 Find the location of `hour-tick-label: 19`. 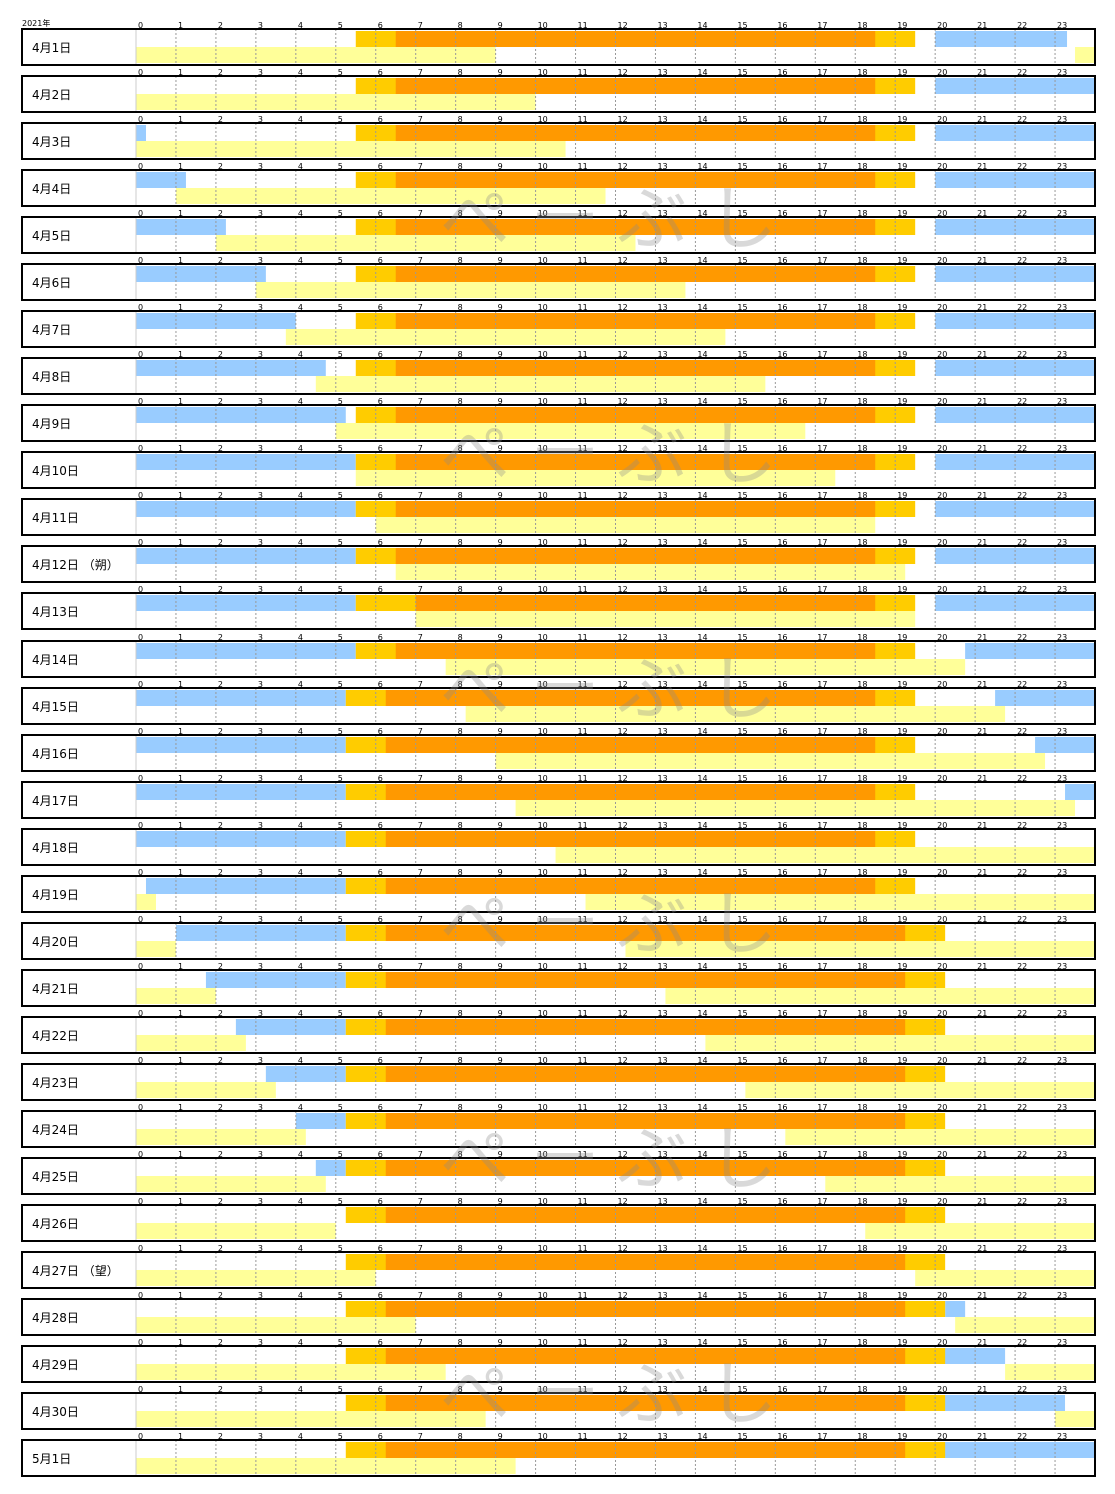

hour-tick-label: 19 is located at coordinates (902, 589).